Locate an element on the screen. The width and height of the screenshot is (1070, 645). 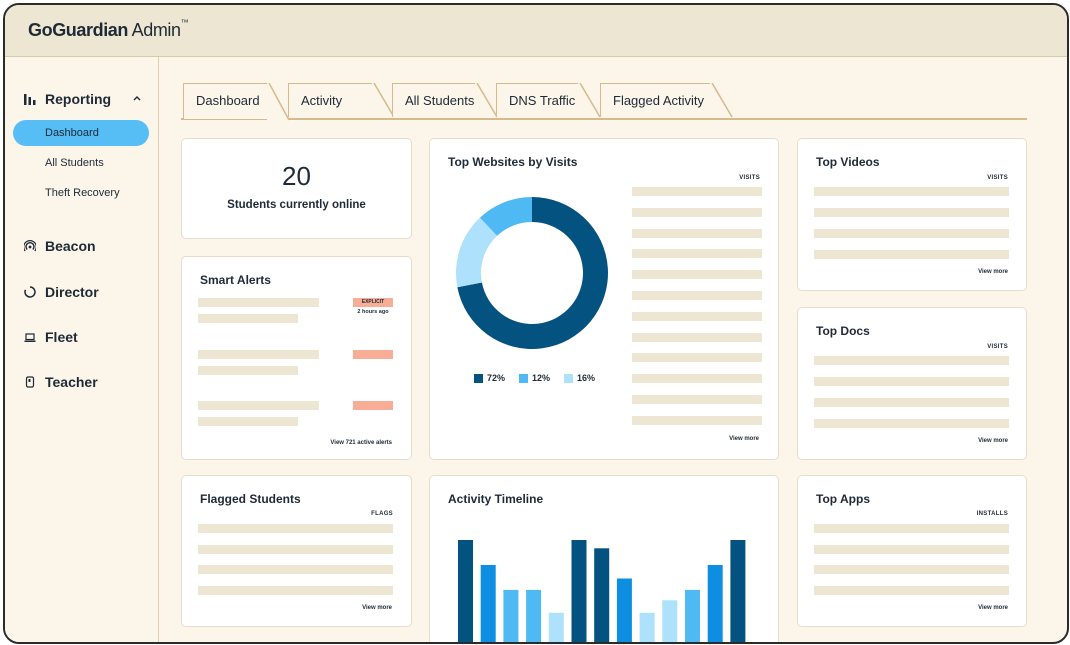
sidebar-item-fleet: Fleet is located at coordinates (50, 337).